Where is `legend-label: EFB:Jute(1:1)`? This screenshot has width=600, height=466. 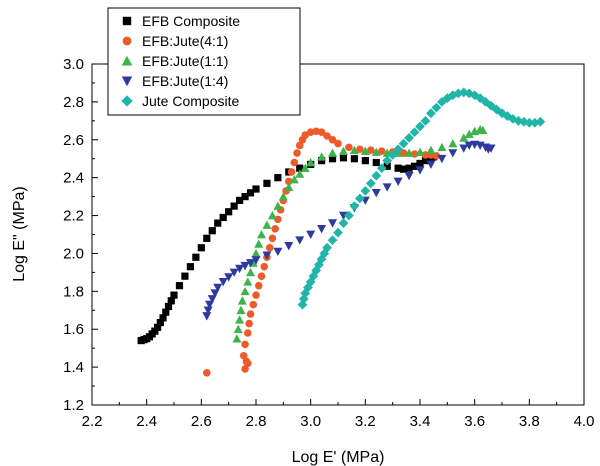 legend-label: EFB:Jute(1:1) is located at coordinates (185, 61).